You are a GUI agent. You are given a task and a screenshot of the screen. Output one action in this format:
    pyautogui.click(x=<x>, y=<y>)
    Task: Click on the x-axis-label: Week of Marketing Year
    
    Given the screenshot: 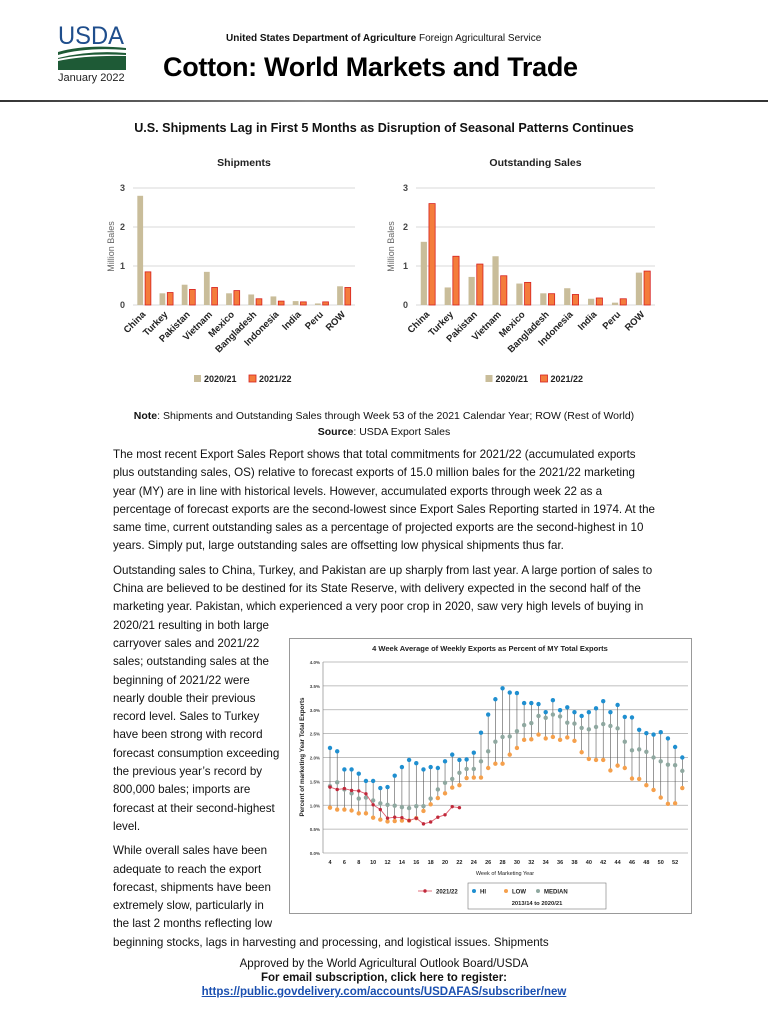 What is the action you would take?
    pyautogui.click(x=505, y=874)
    